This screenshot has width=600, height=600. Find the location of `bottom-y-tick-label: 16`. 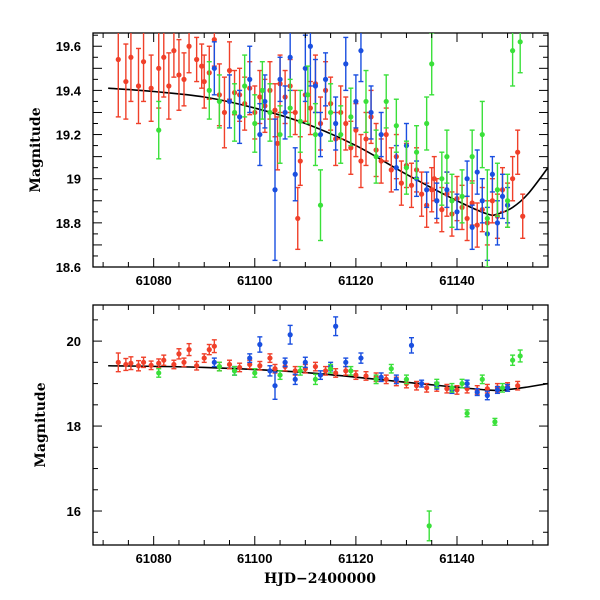

bottom-y-tick-label: 16 is located at coordinates (74, 511).